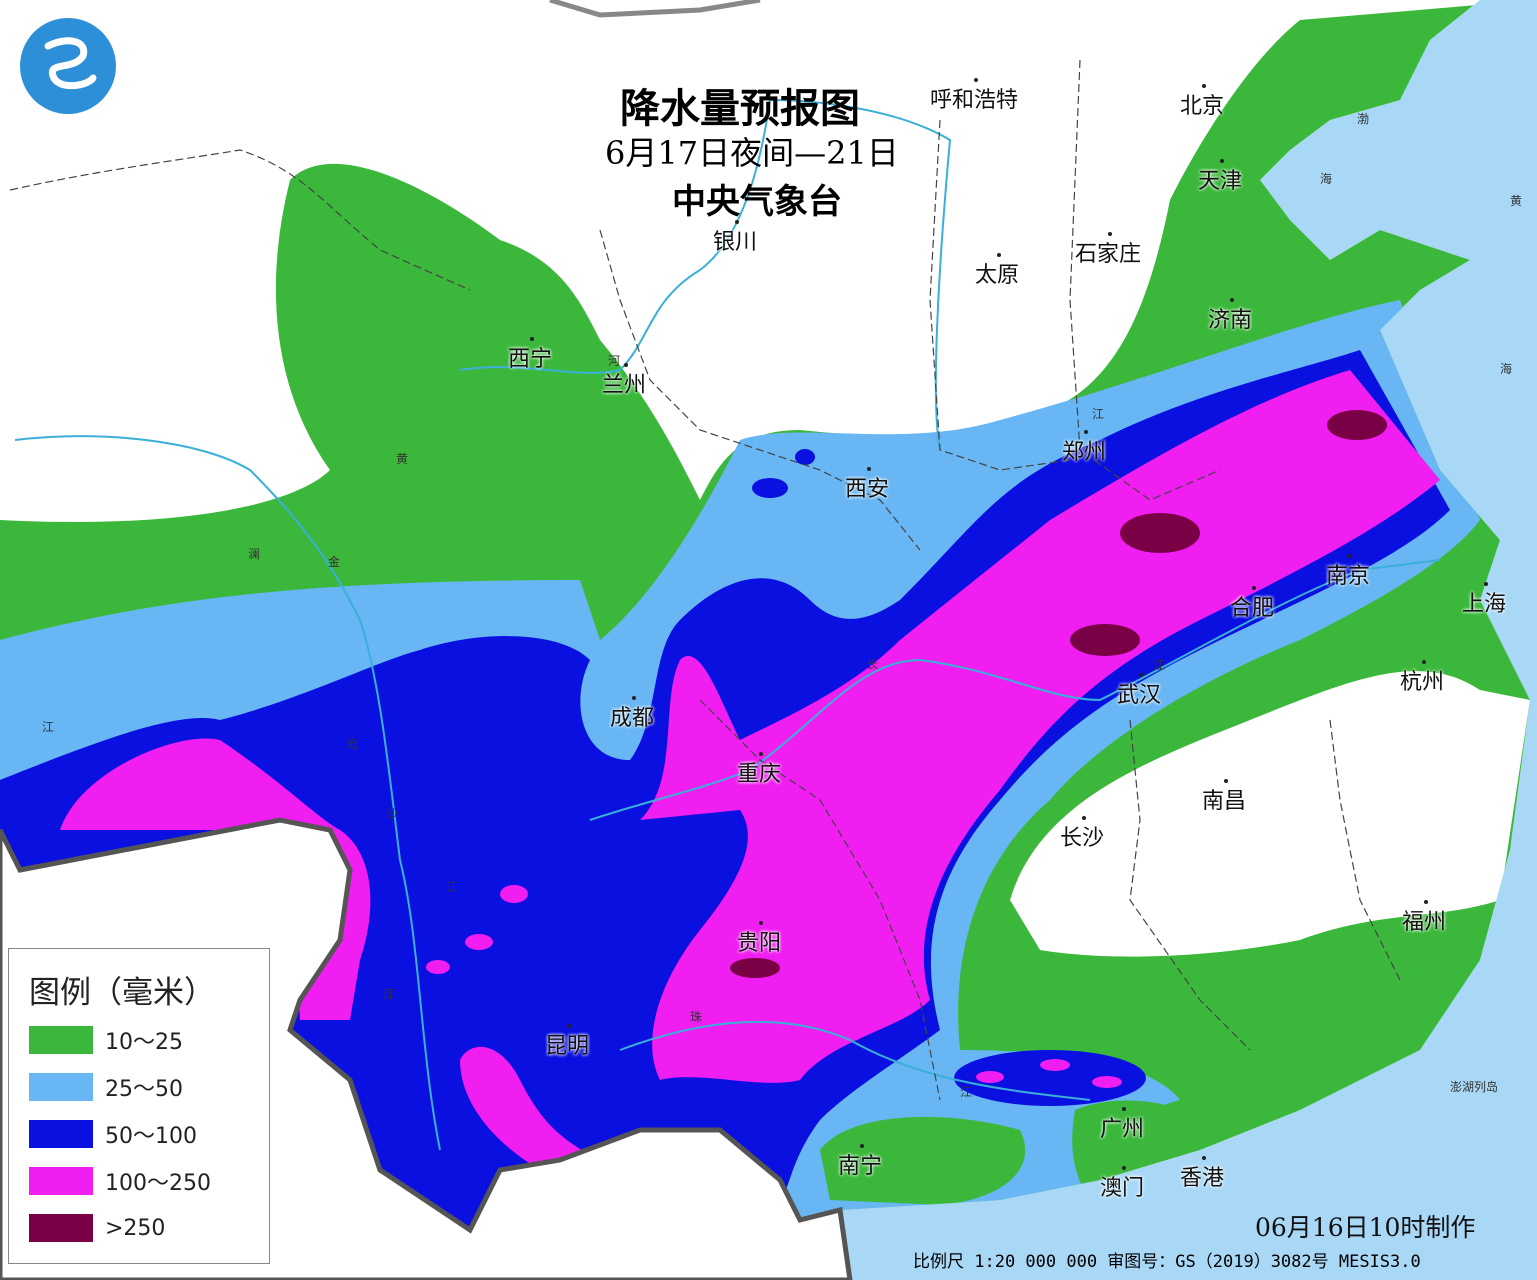 Image resolution: width=1537 pixels, height=1280 pixels. Describe the element at coordinates (1474, 1087) in the screenshot. I see `water-label: 澎湖列岛` at that location.